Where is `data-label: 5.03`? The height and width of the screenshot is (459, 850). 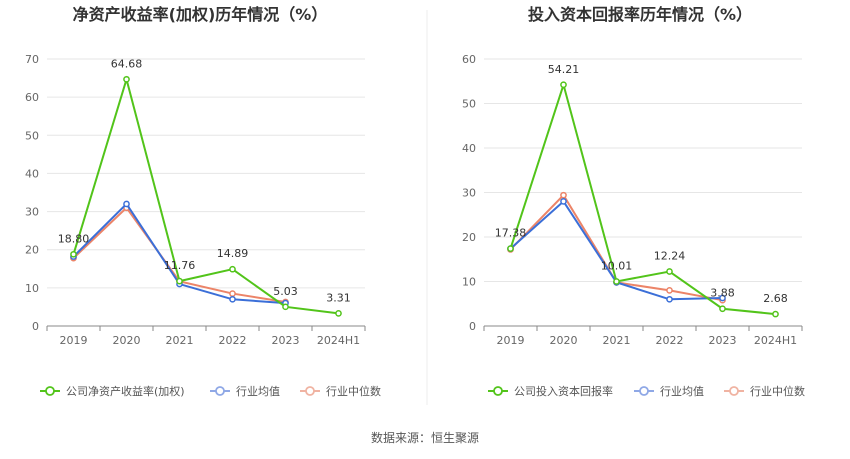
data-label: 5.03 is located at coordinates (285, 291).